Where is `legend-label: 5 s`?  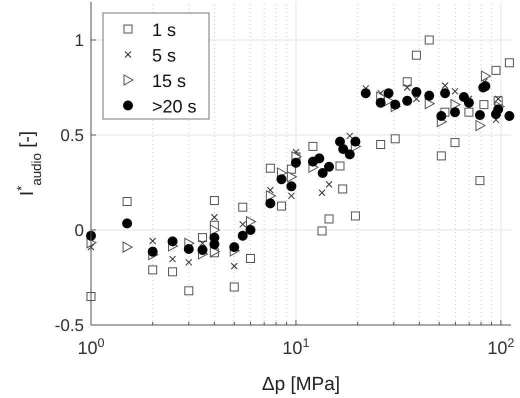
legend-label: 5 s is located at coordinates (164, 56).